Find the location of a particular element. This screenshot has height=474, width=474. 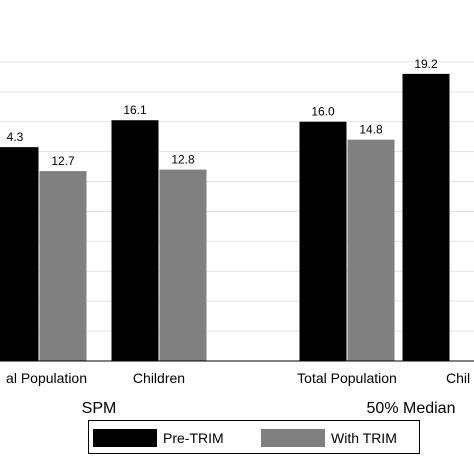

bar-value-label: 4.3 is located at coordinates (15, 137).